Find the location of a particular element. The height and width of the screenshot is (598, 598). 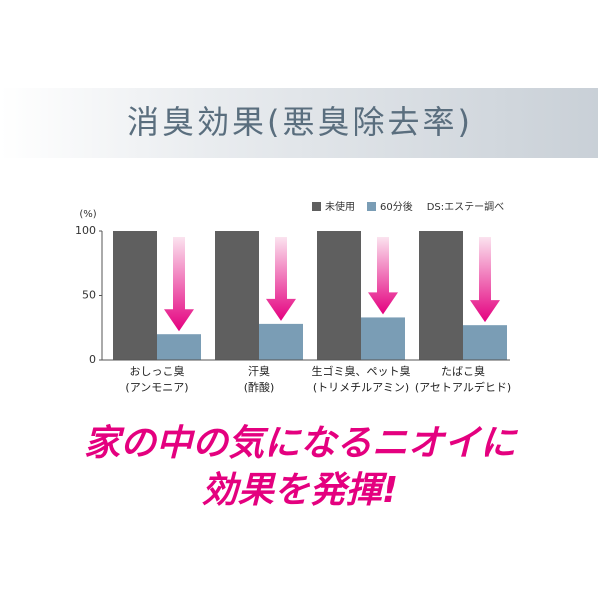

y-tick-label: 0 is located at coordinates (92, 359).